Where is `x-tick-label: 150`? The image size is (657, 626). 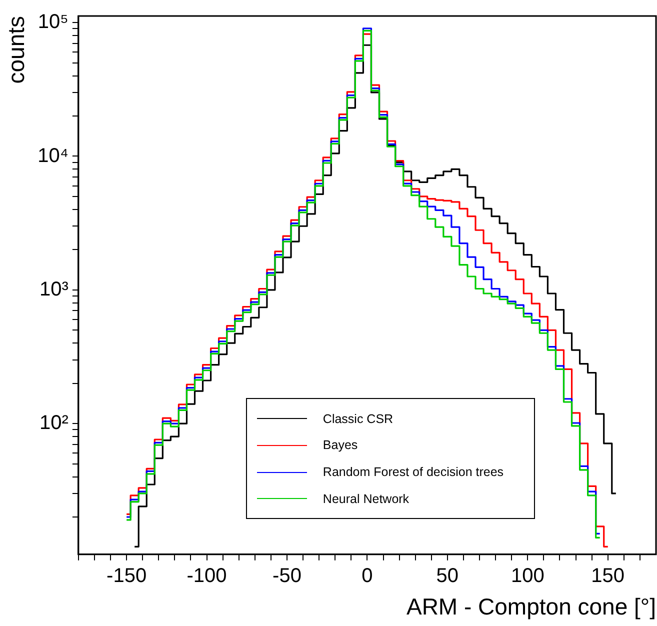
x-tick-label: 150 is located at coordinates (608, 575).